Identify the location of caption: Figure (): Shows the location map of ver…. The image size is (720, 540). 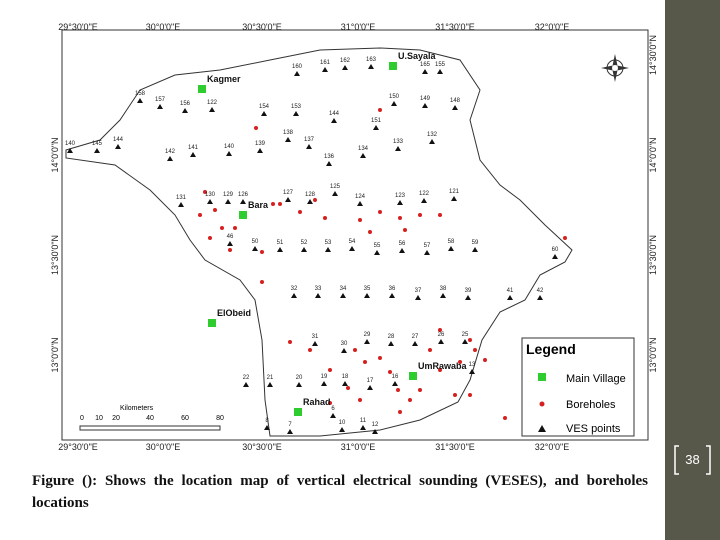
(340, 492).